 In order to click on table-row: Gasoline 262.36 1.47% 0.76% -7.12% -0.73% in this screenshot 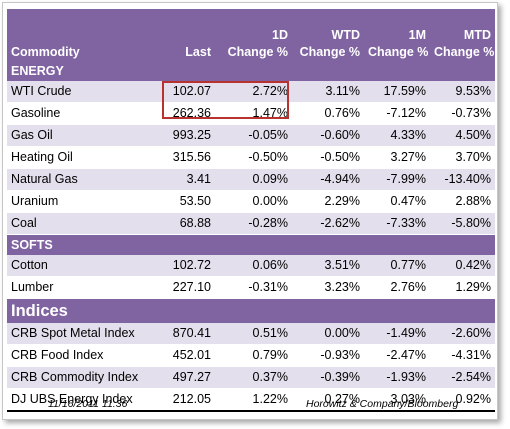, I will do `click(251, 113)`.